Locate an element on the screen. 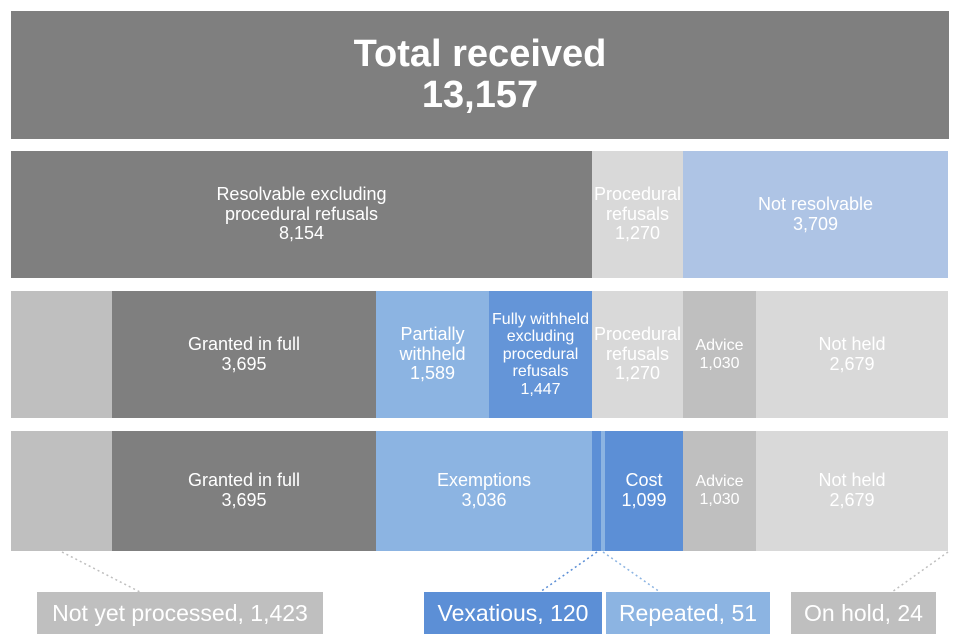  fully-withheld-value: 1,447 is located at coordinates (540, 389).